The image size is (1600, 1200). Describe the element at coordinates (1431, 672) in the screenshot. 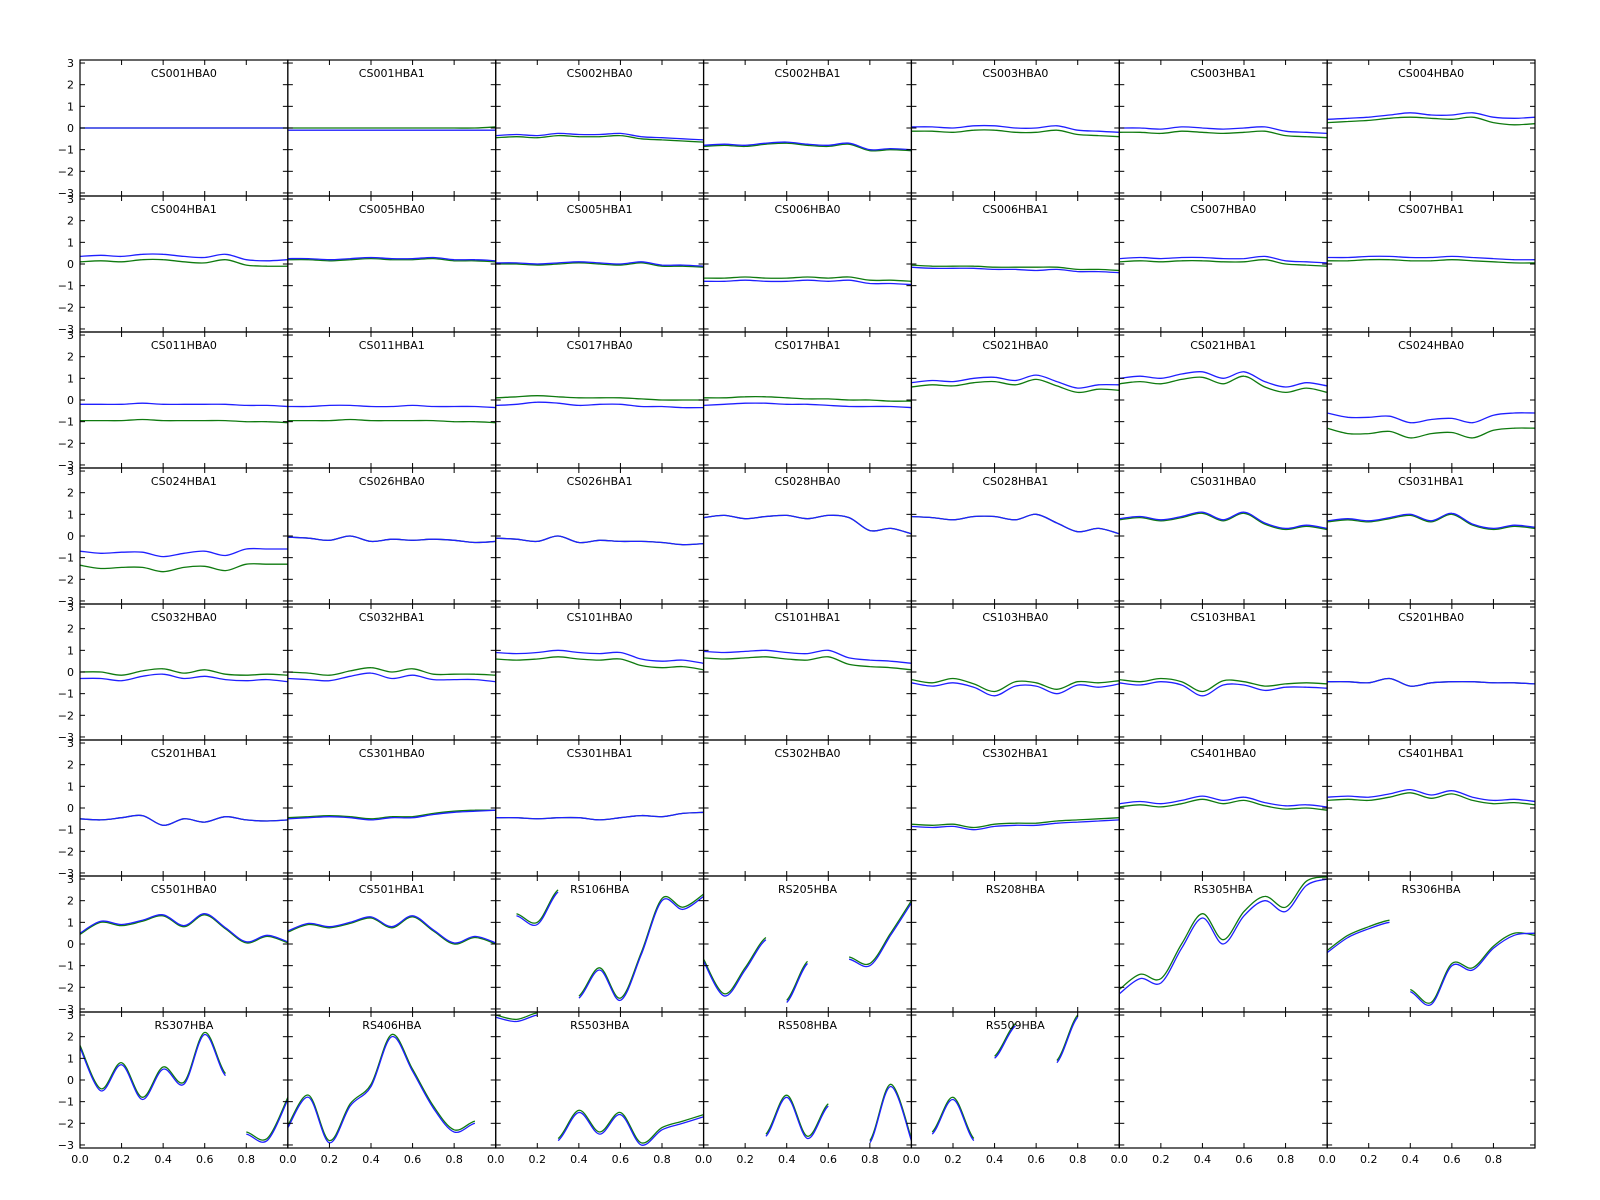

I see `panel-cs201hba0: CS201HBA0` at that location.